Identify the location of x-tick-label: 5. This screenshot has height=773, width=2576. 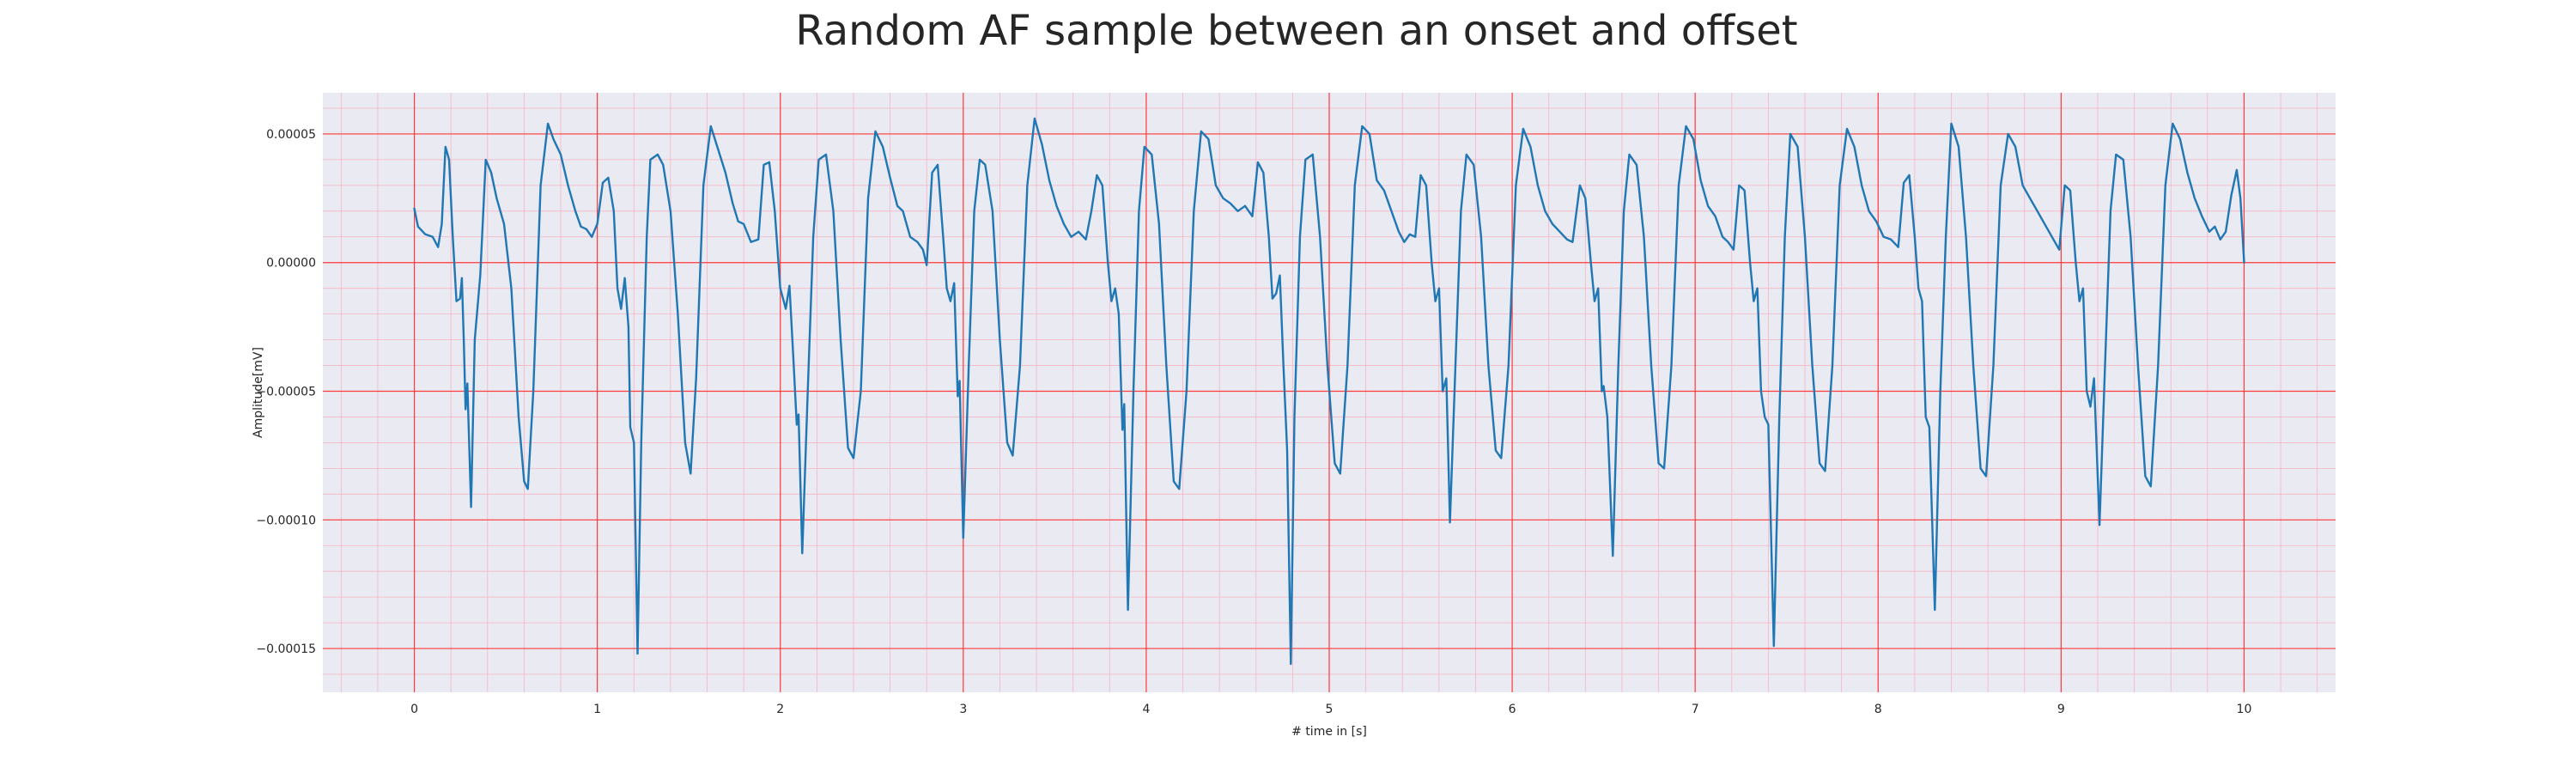
(1330, 709).